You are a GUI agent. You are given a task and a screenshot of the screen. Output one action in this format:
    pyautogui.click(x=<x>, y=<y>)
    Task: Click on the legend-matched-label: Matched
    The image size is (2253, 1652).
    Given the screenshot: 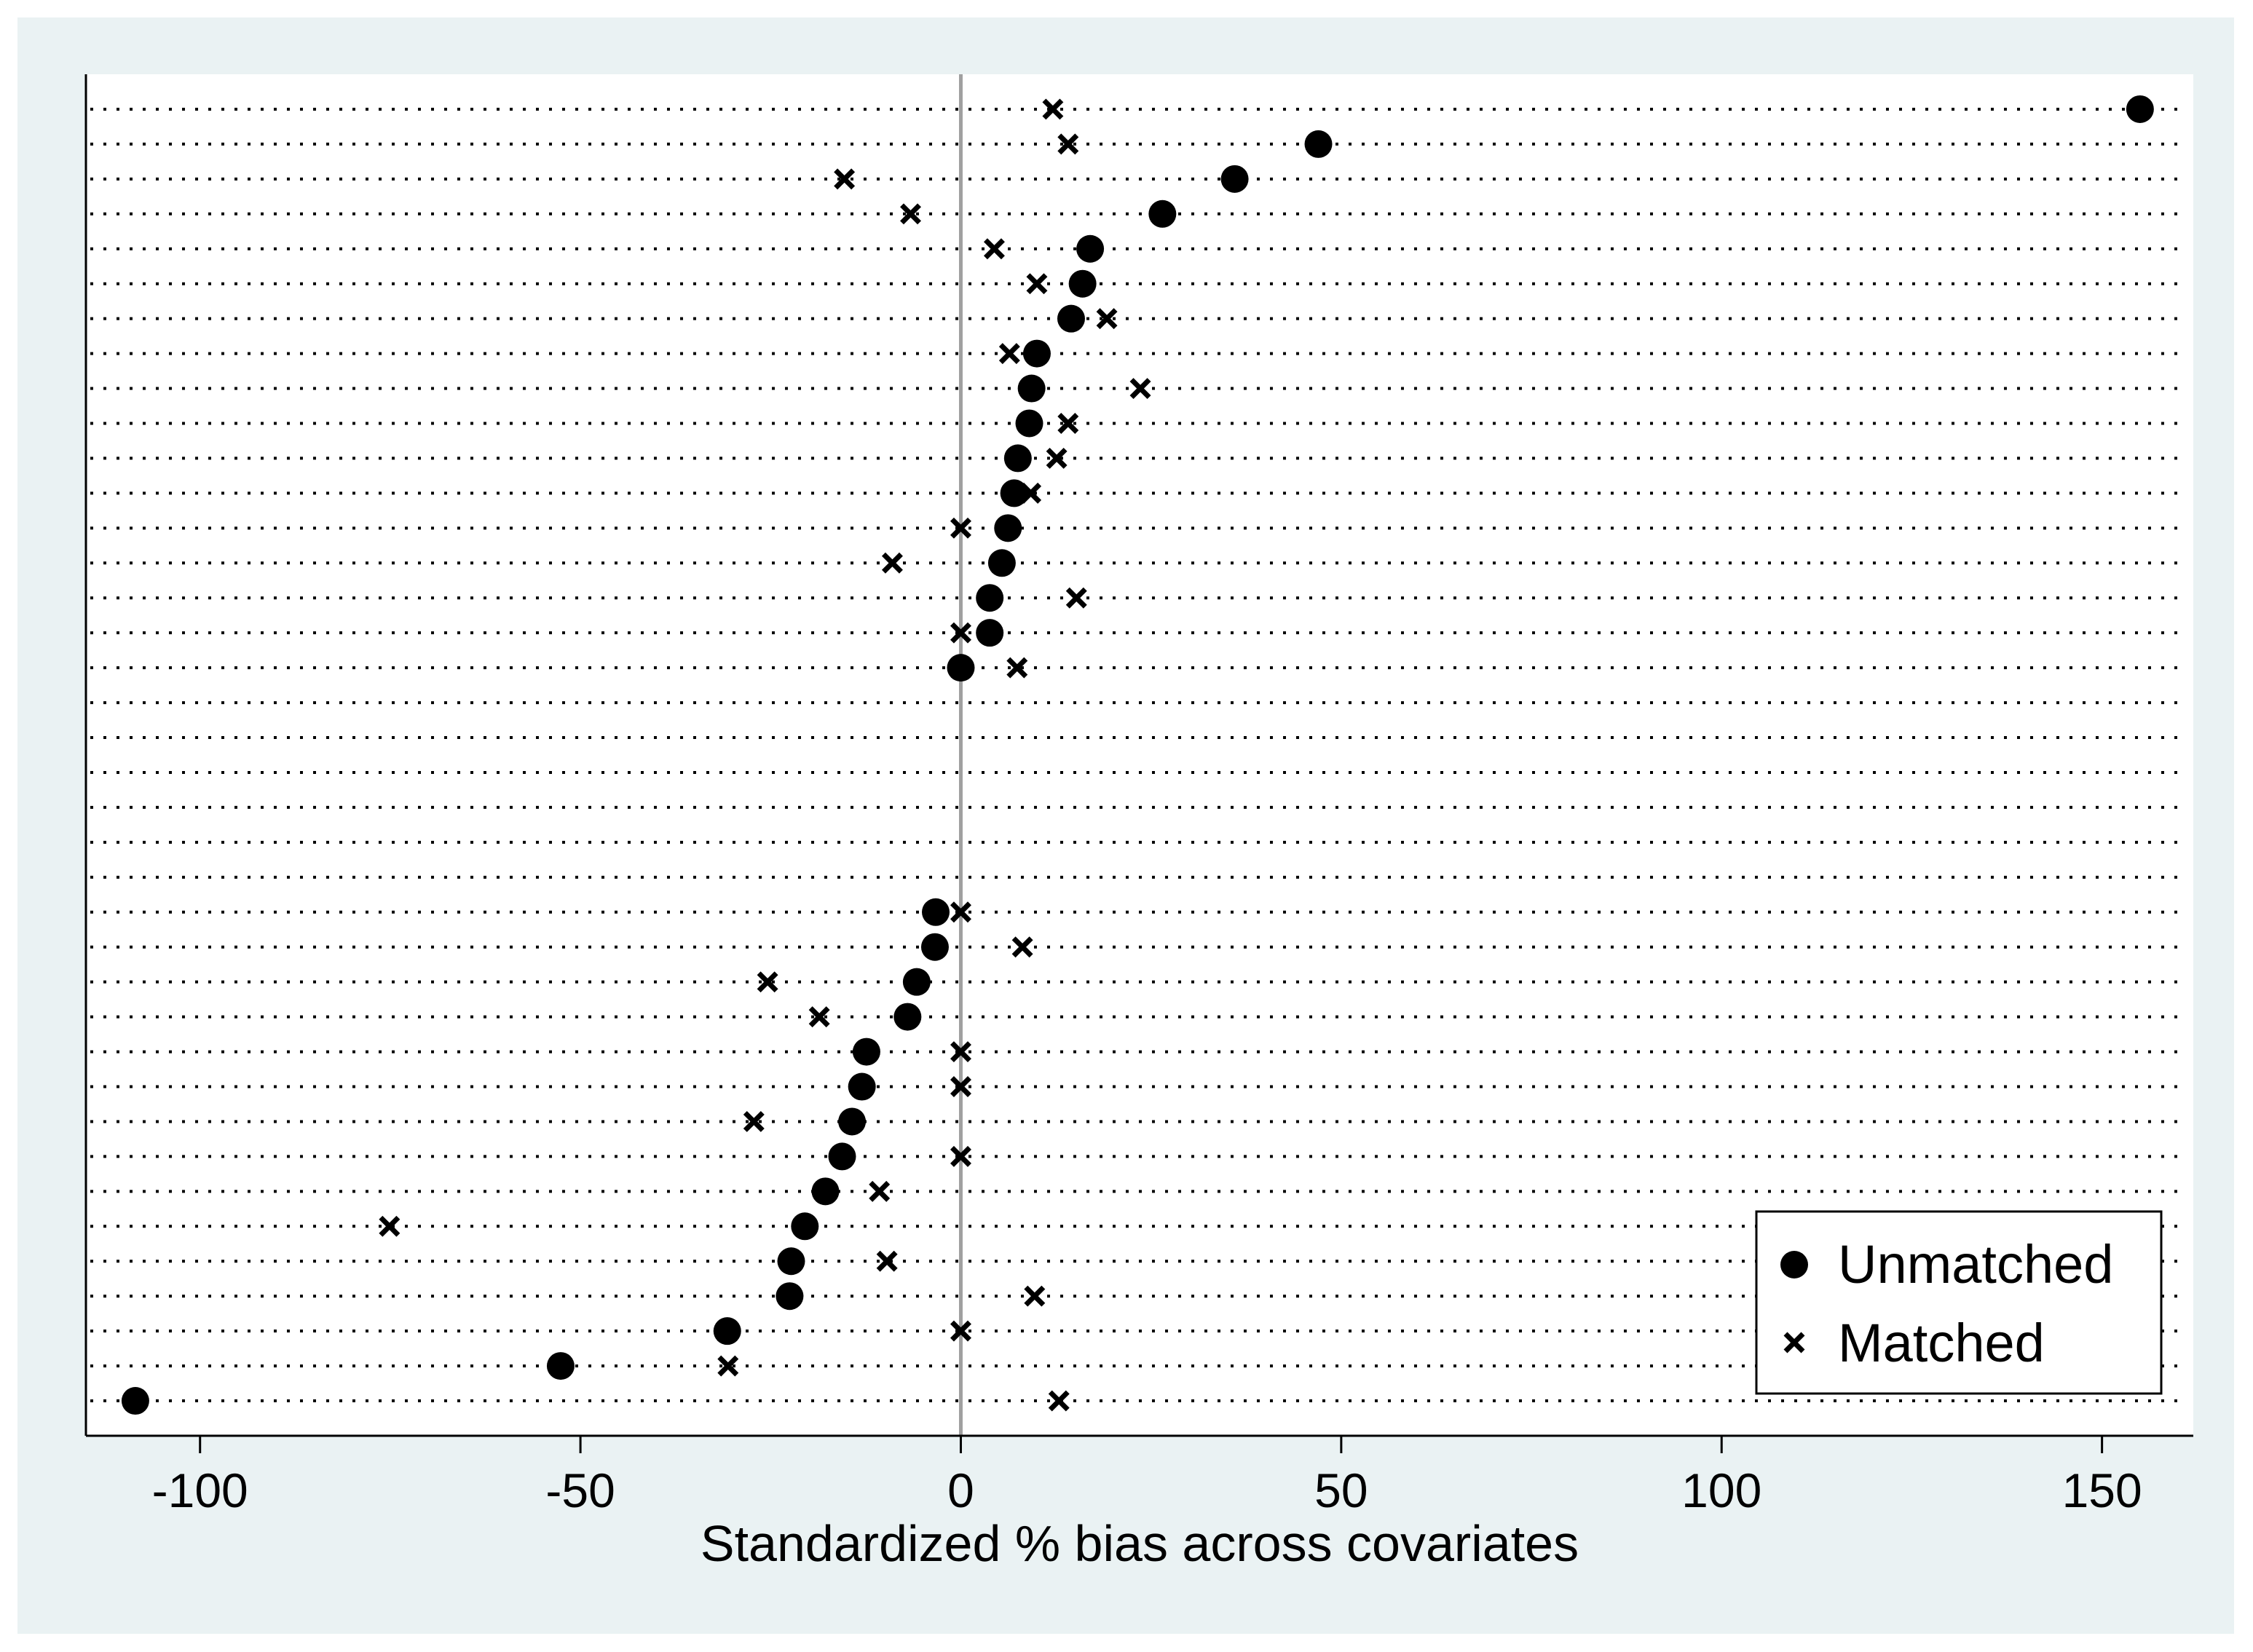 What is the action you would take?
    pyautogui.click(x=1941, y=1343)
    